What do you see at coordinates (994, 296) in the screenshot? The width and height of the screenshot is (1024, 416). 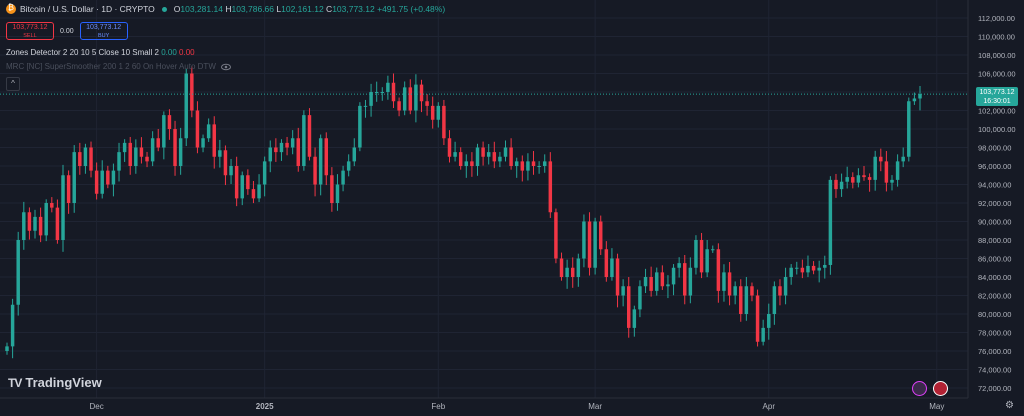 I see `y-tick-label: 82,000.00` at bounding box center [994, 296].